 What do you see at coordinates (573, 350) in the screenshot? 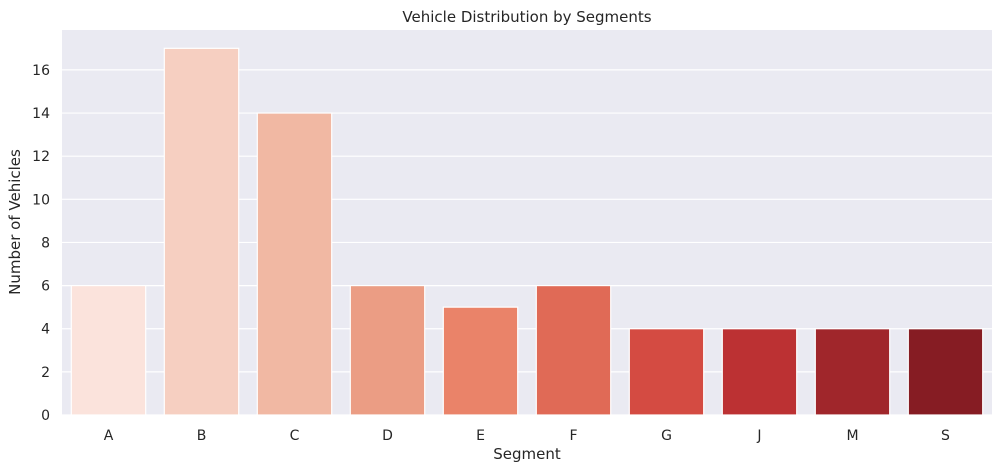
I see `bar-f` at bounding box center [573, 350].